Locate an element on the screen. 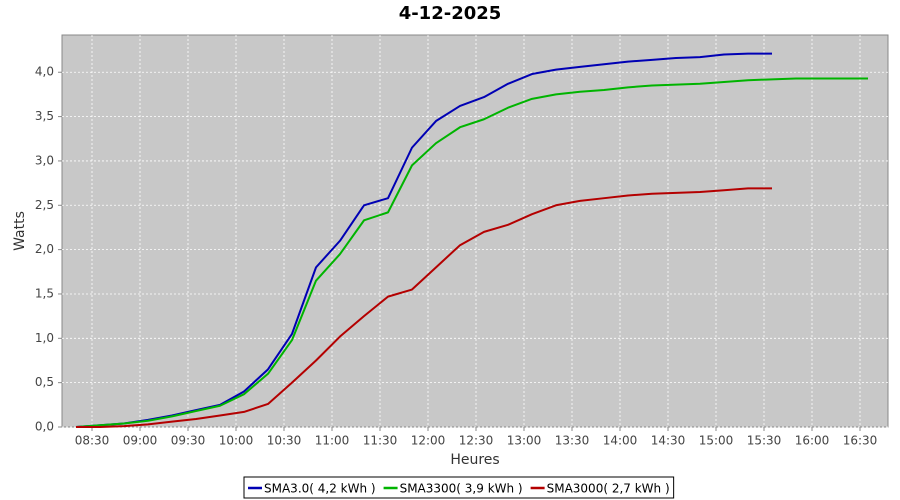 Image resolution: width=900 pixels, height=500 pixels. x-axis-title: Heures is located at coordinates (474, 460).